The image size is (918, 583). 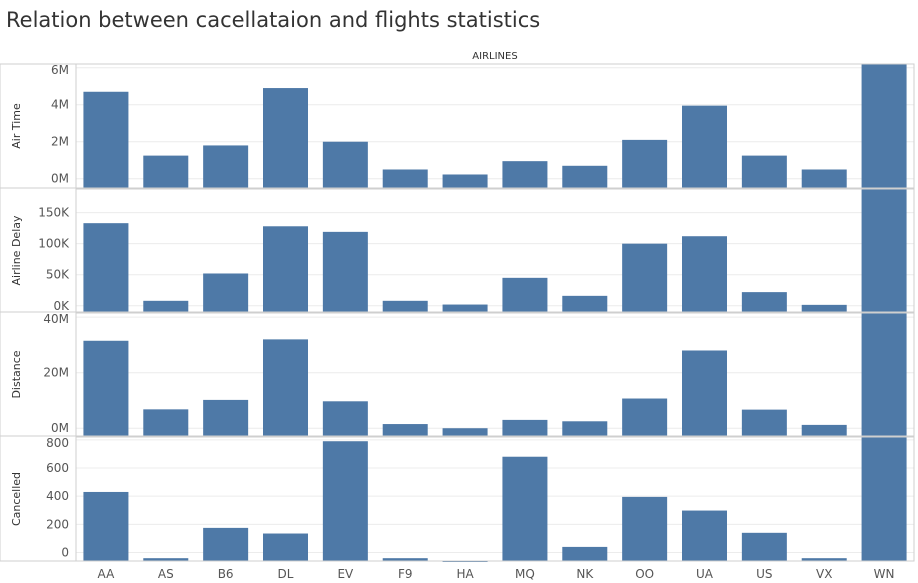 What do you see at coordinates (525, 574) in the screenshot?
I see `x-tick-label-mq: MQ` at bounding box center [525, 574].